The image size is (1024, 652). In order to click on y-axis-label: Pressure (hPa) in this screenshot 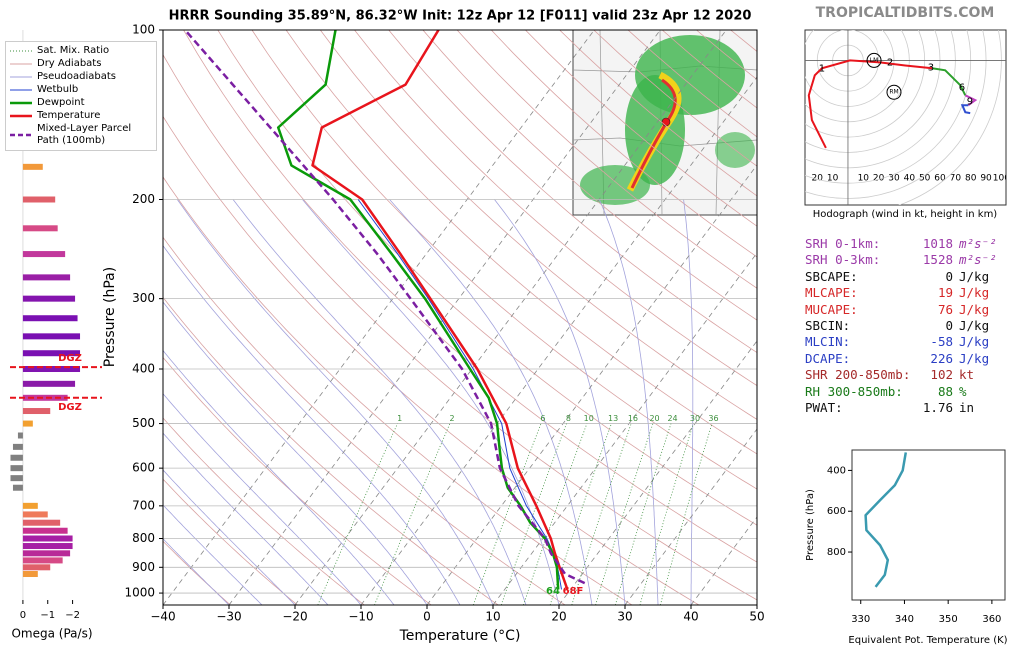, I will do `click(110, 317)`.